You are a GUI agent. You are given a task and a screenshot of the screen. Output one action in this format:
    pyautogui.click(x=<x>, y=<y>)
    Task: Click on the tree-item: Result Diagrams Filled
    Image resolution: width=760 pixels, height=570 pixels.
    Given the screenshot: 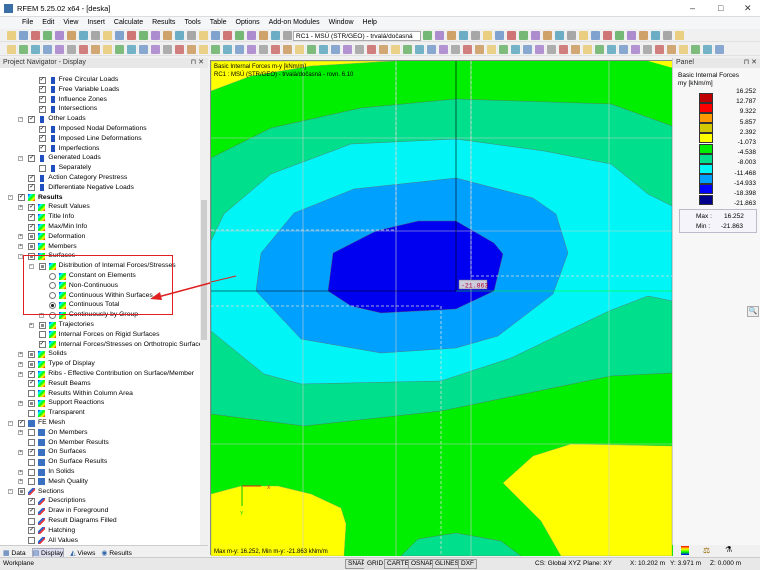 What is the action you would take?
    pyautogui.click(x=100, y=521)
    